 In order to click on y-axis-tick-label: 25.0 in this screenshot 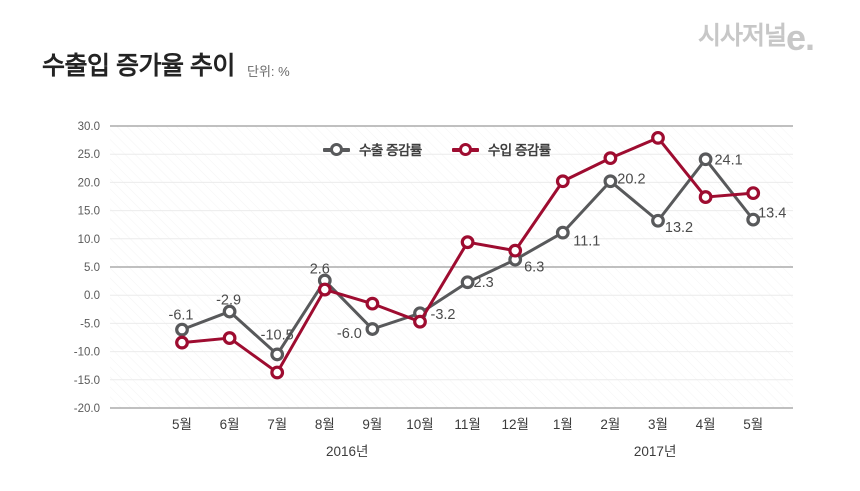, I will do `click(89, 155)`.